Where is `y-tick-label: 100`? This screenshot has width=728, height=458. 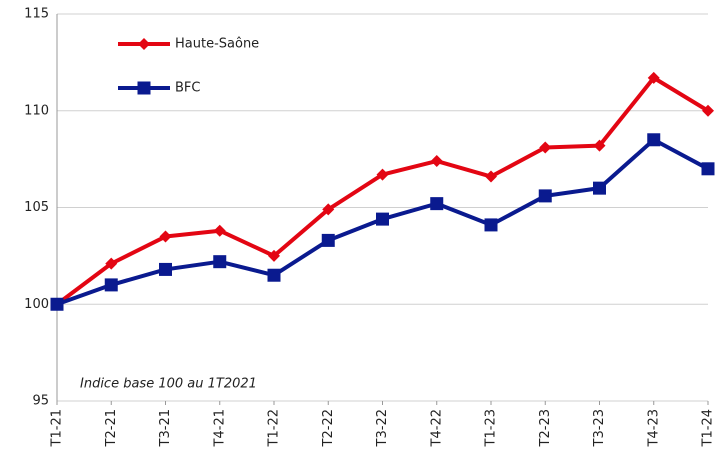 y-tick-label: 100 is located at coordinates (36, 304).